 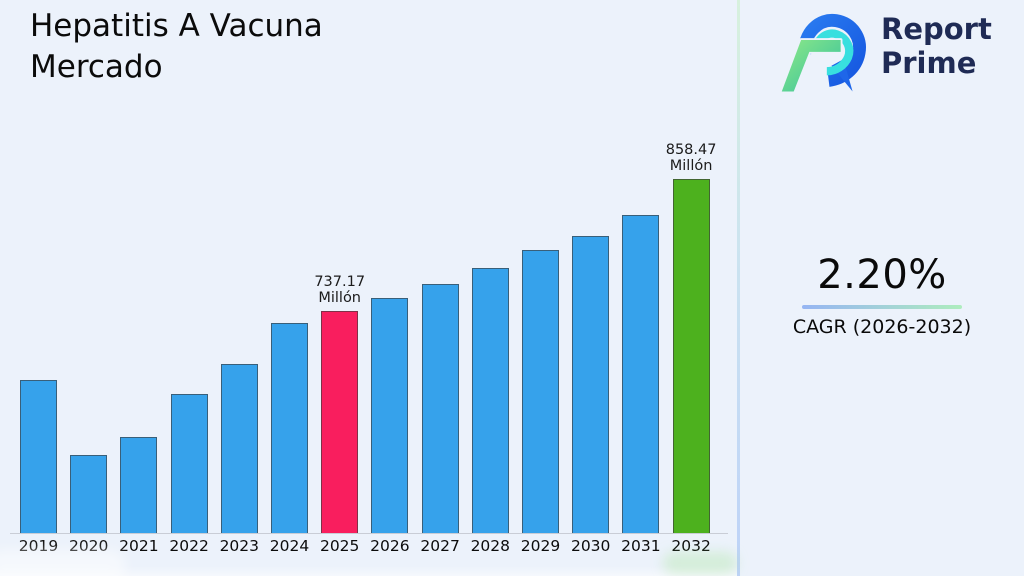 What do you see at coordinates (738, 288) in the screenshot?
I see `panel-divider` at bounding box center [738, 288].